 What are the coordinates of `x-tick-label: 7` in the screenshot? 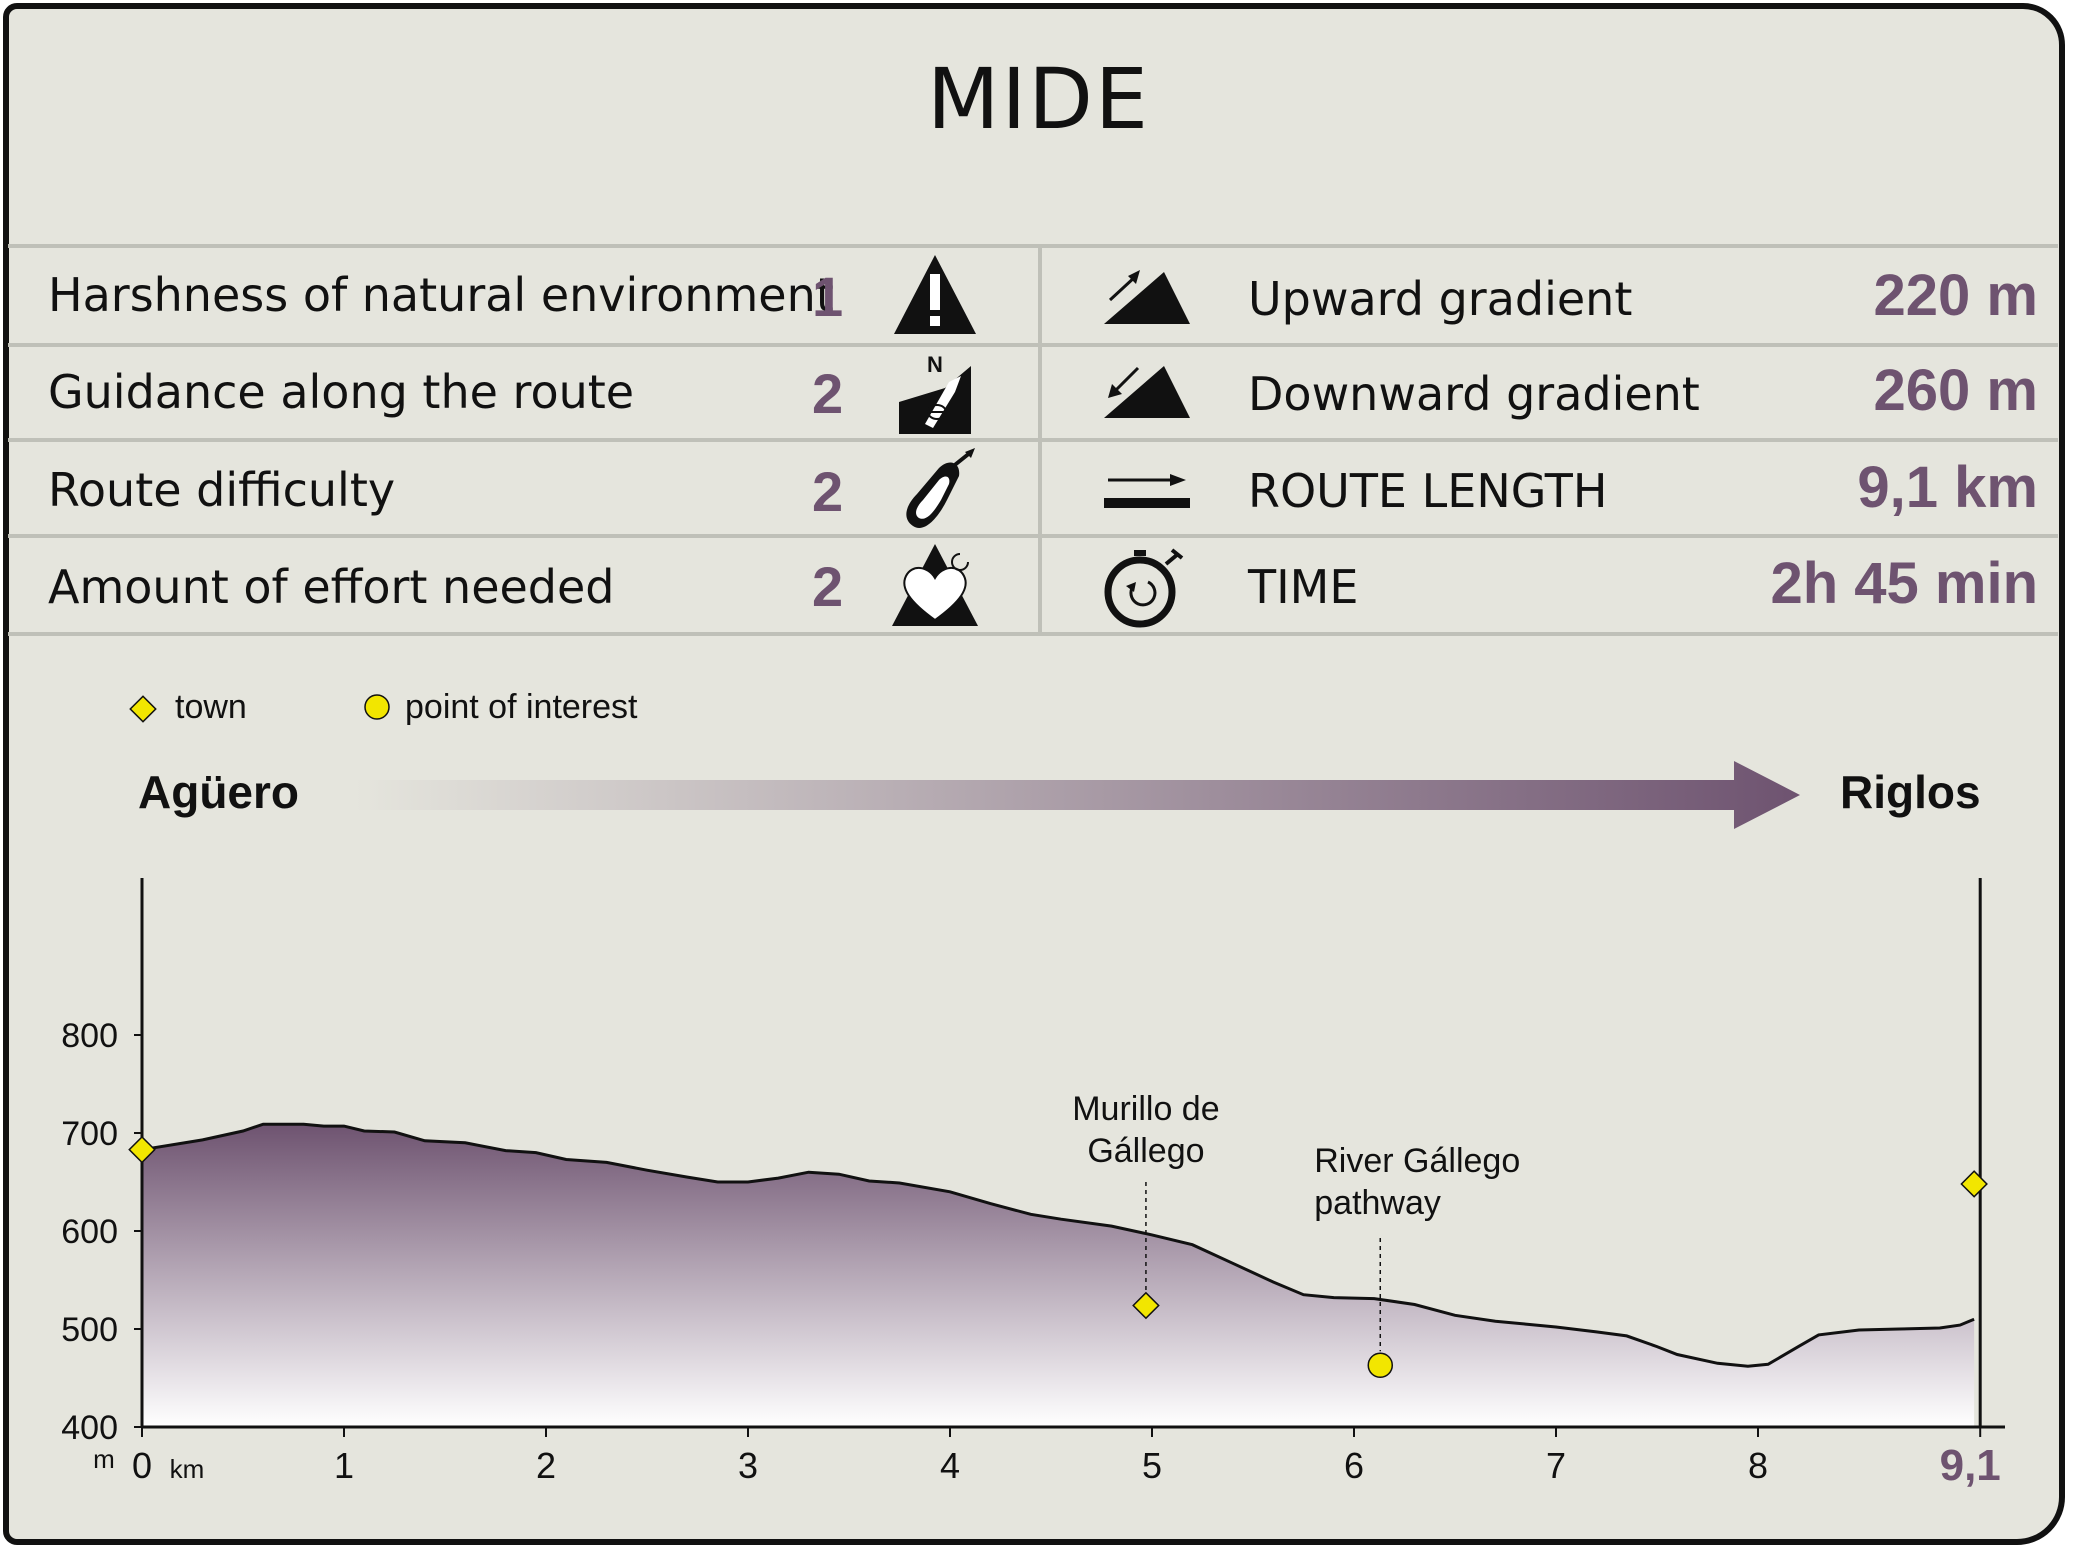 It's located at (1556, 1465).